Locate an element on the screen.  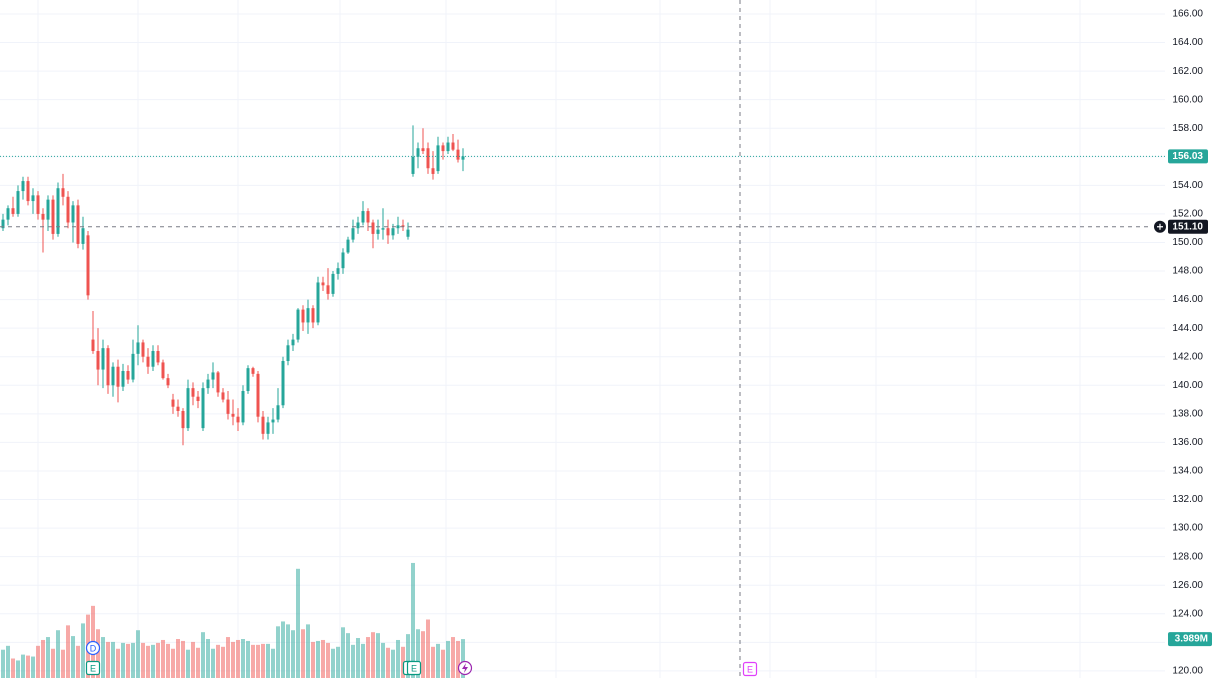
y-tick-label: 154.00 is located at coordinates (1187, 185).